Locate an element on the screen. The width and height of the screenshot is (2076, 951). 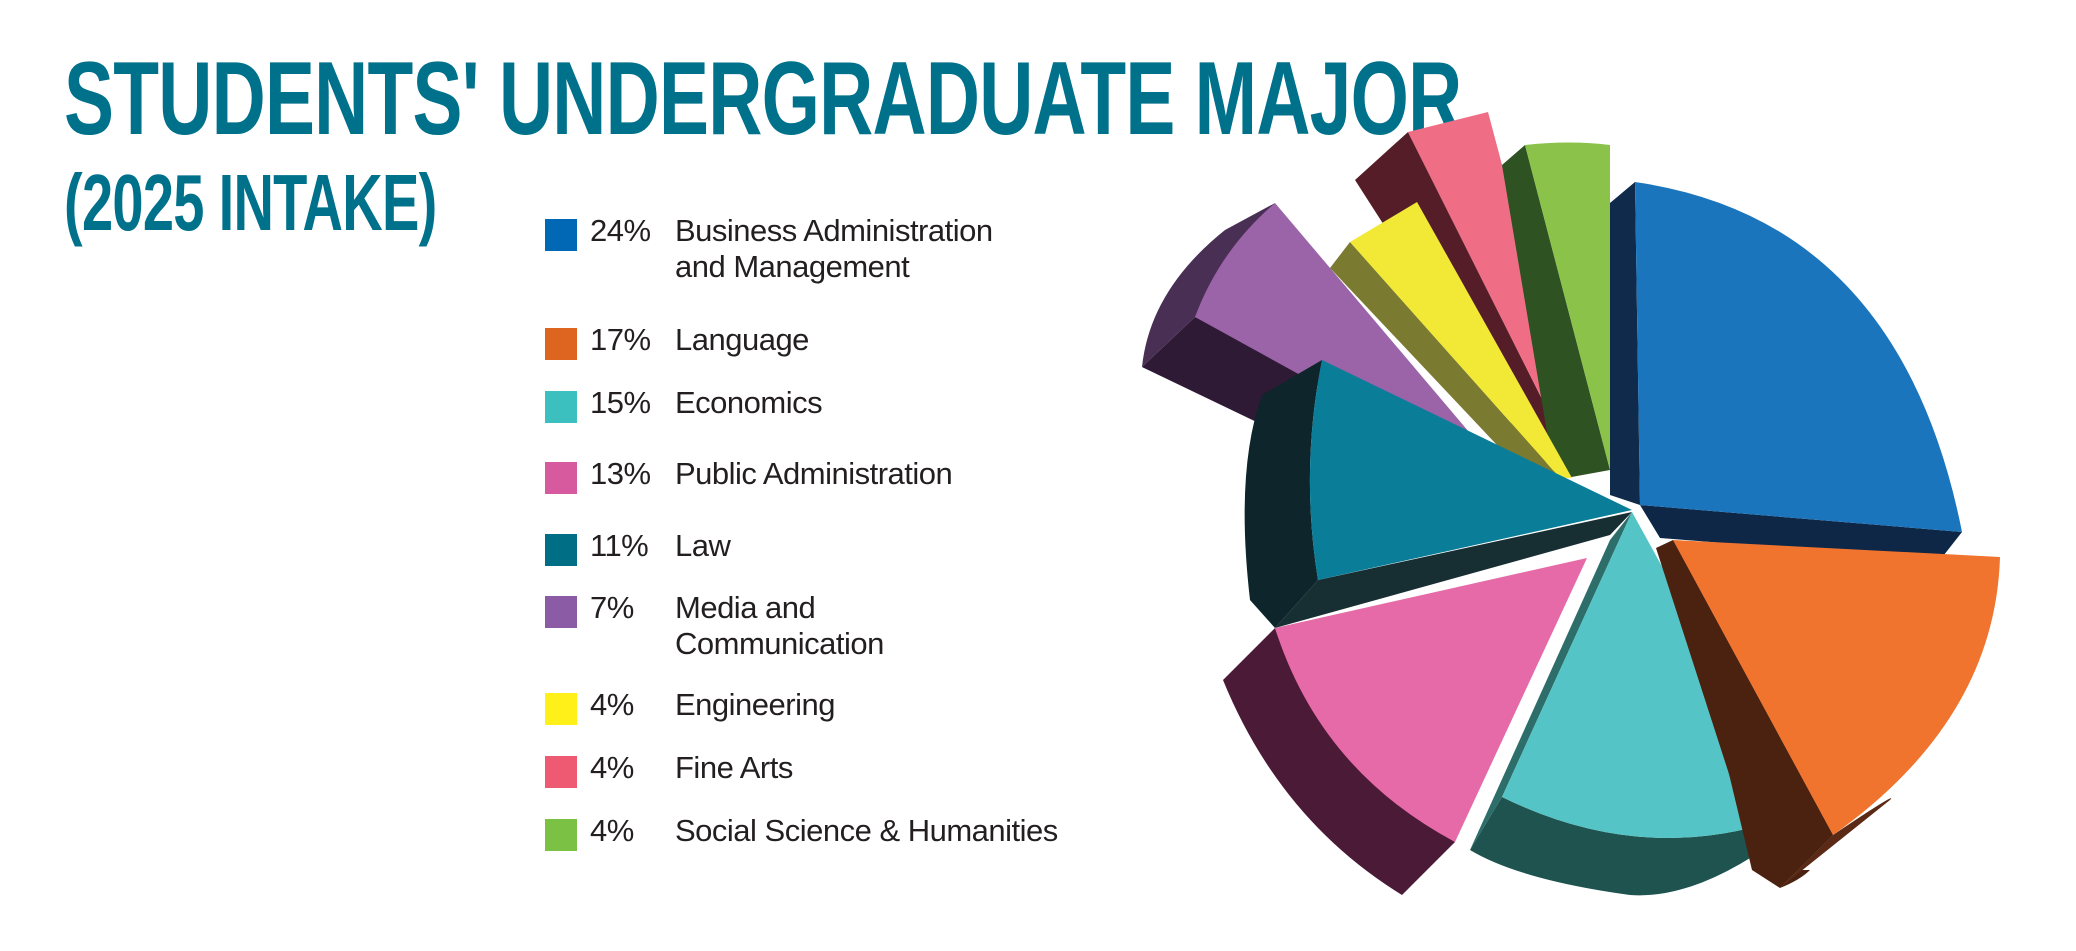
legend-label-line1: Media and is located at coordinates (745, 607).